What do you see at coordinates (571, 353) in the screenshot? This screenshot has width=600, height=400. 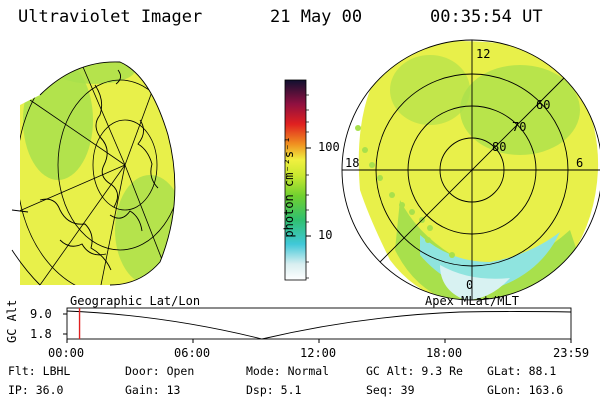 I see `timeline-xtick-2359: 23:59` at bounding box center [571, 353].